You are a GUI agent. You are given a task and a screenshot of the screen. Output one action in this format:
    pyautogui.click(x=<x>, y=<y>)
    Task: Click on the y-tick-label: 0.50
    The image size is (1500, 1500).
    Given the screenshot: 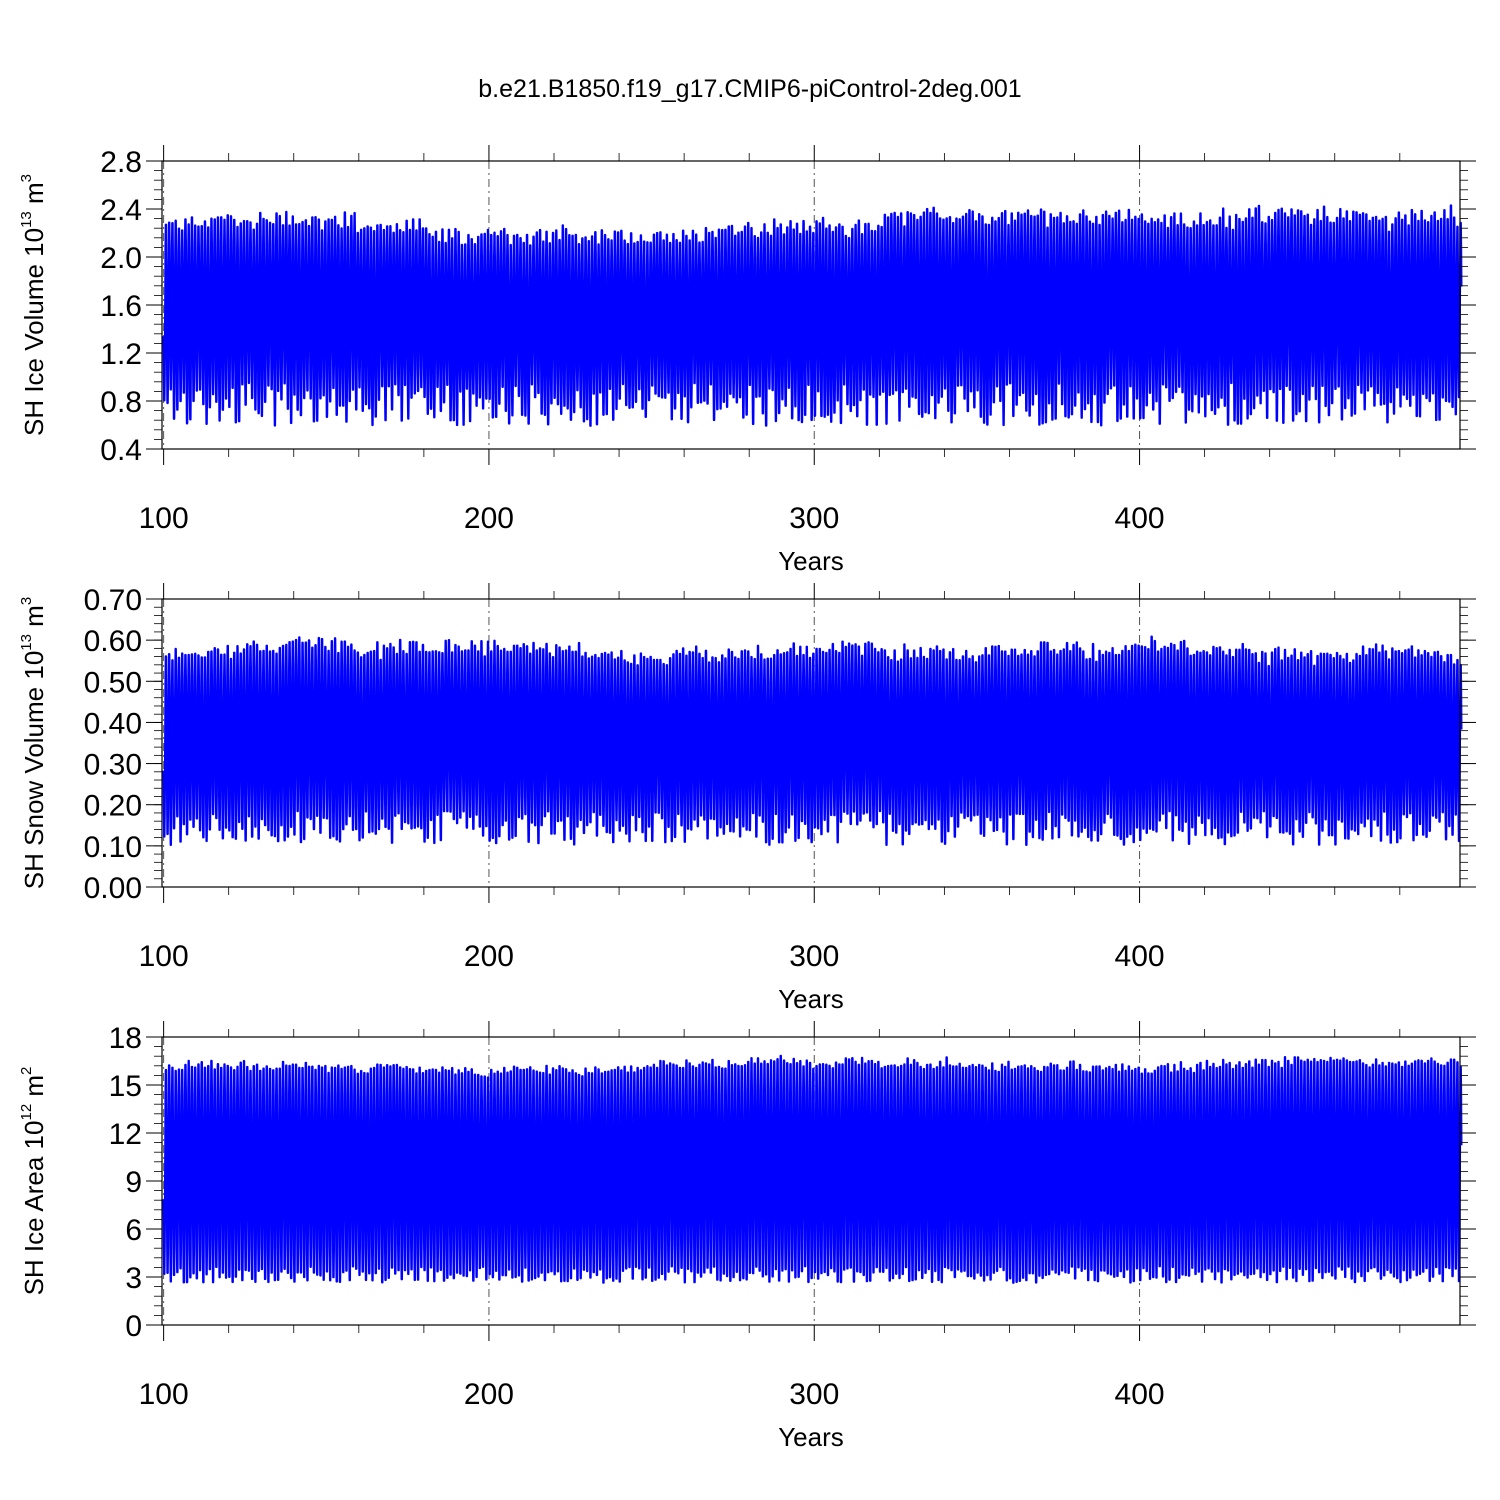 What is the action you would take?
    pyautogui.click(x=113, y=682)
    